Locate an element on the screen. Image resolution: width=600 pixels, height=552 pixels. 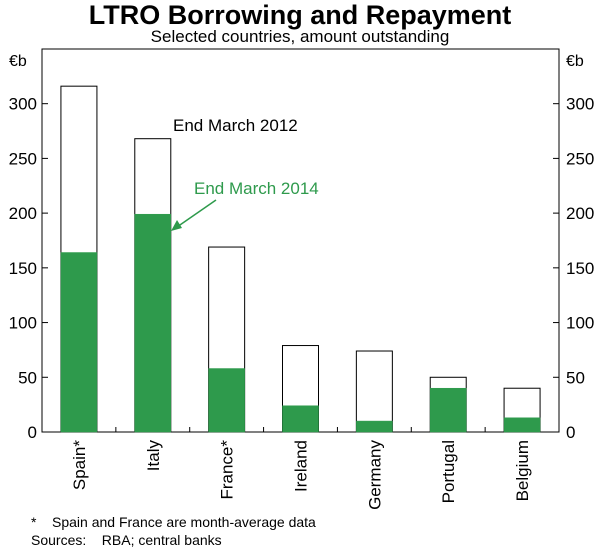
y-tick-label-right: 250 is located at coordinates (580, 158).